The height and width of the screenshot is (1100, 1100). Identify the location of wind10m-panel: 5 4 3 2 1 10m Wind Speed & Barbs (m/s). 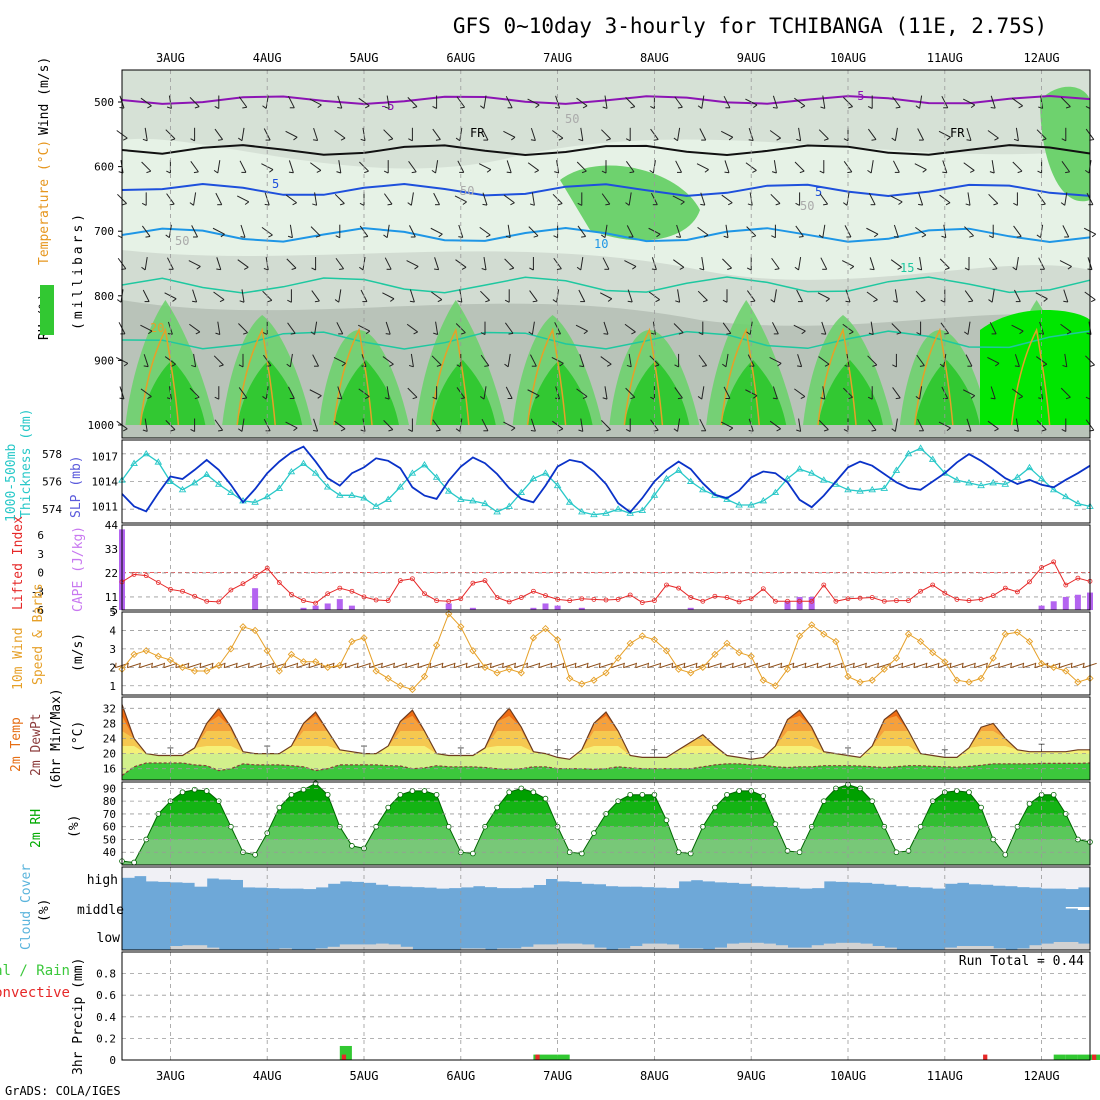
(554, 639).